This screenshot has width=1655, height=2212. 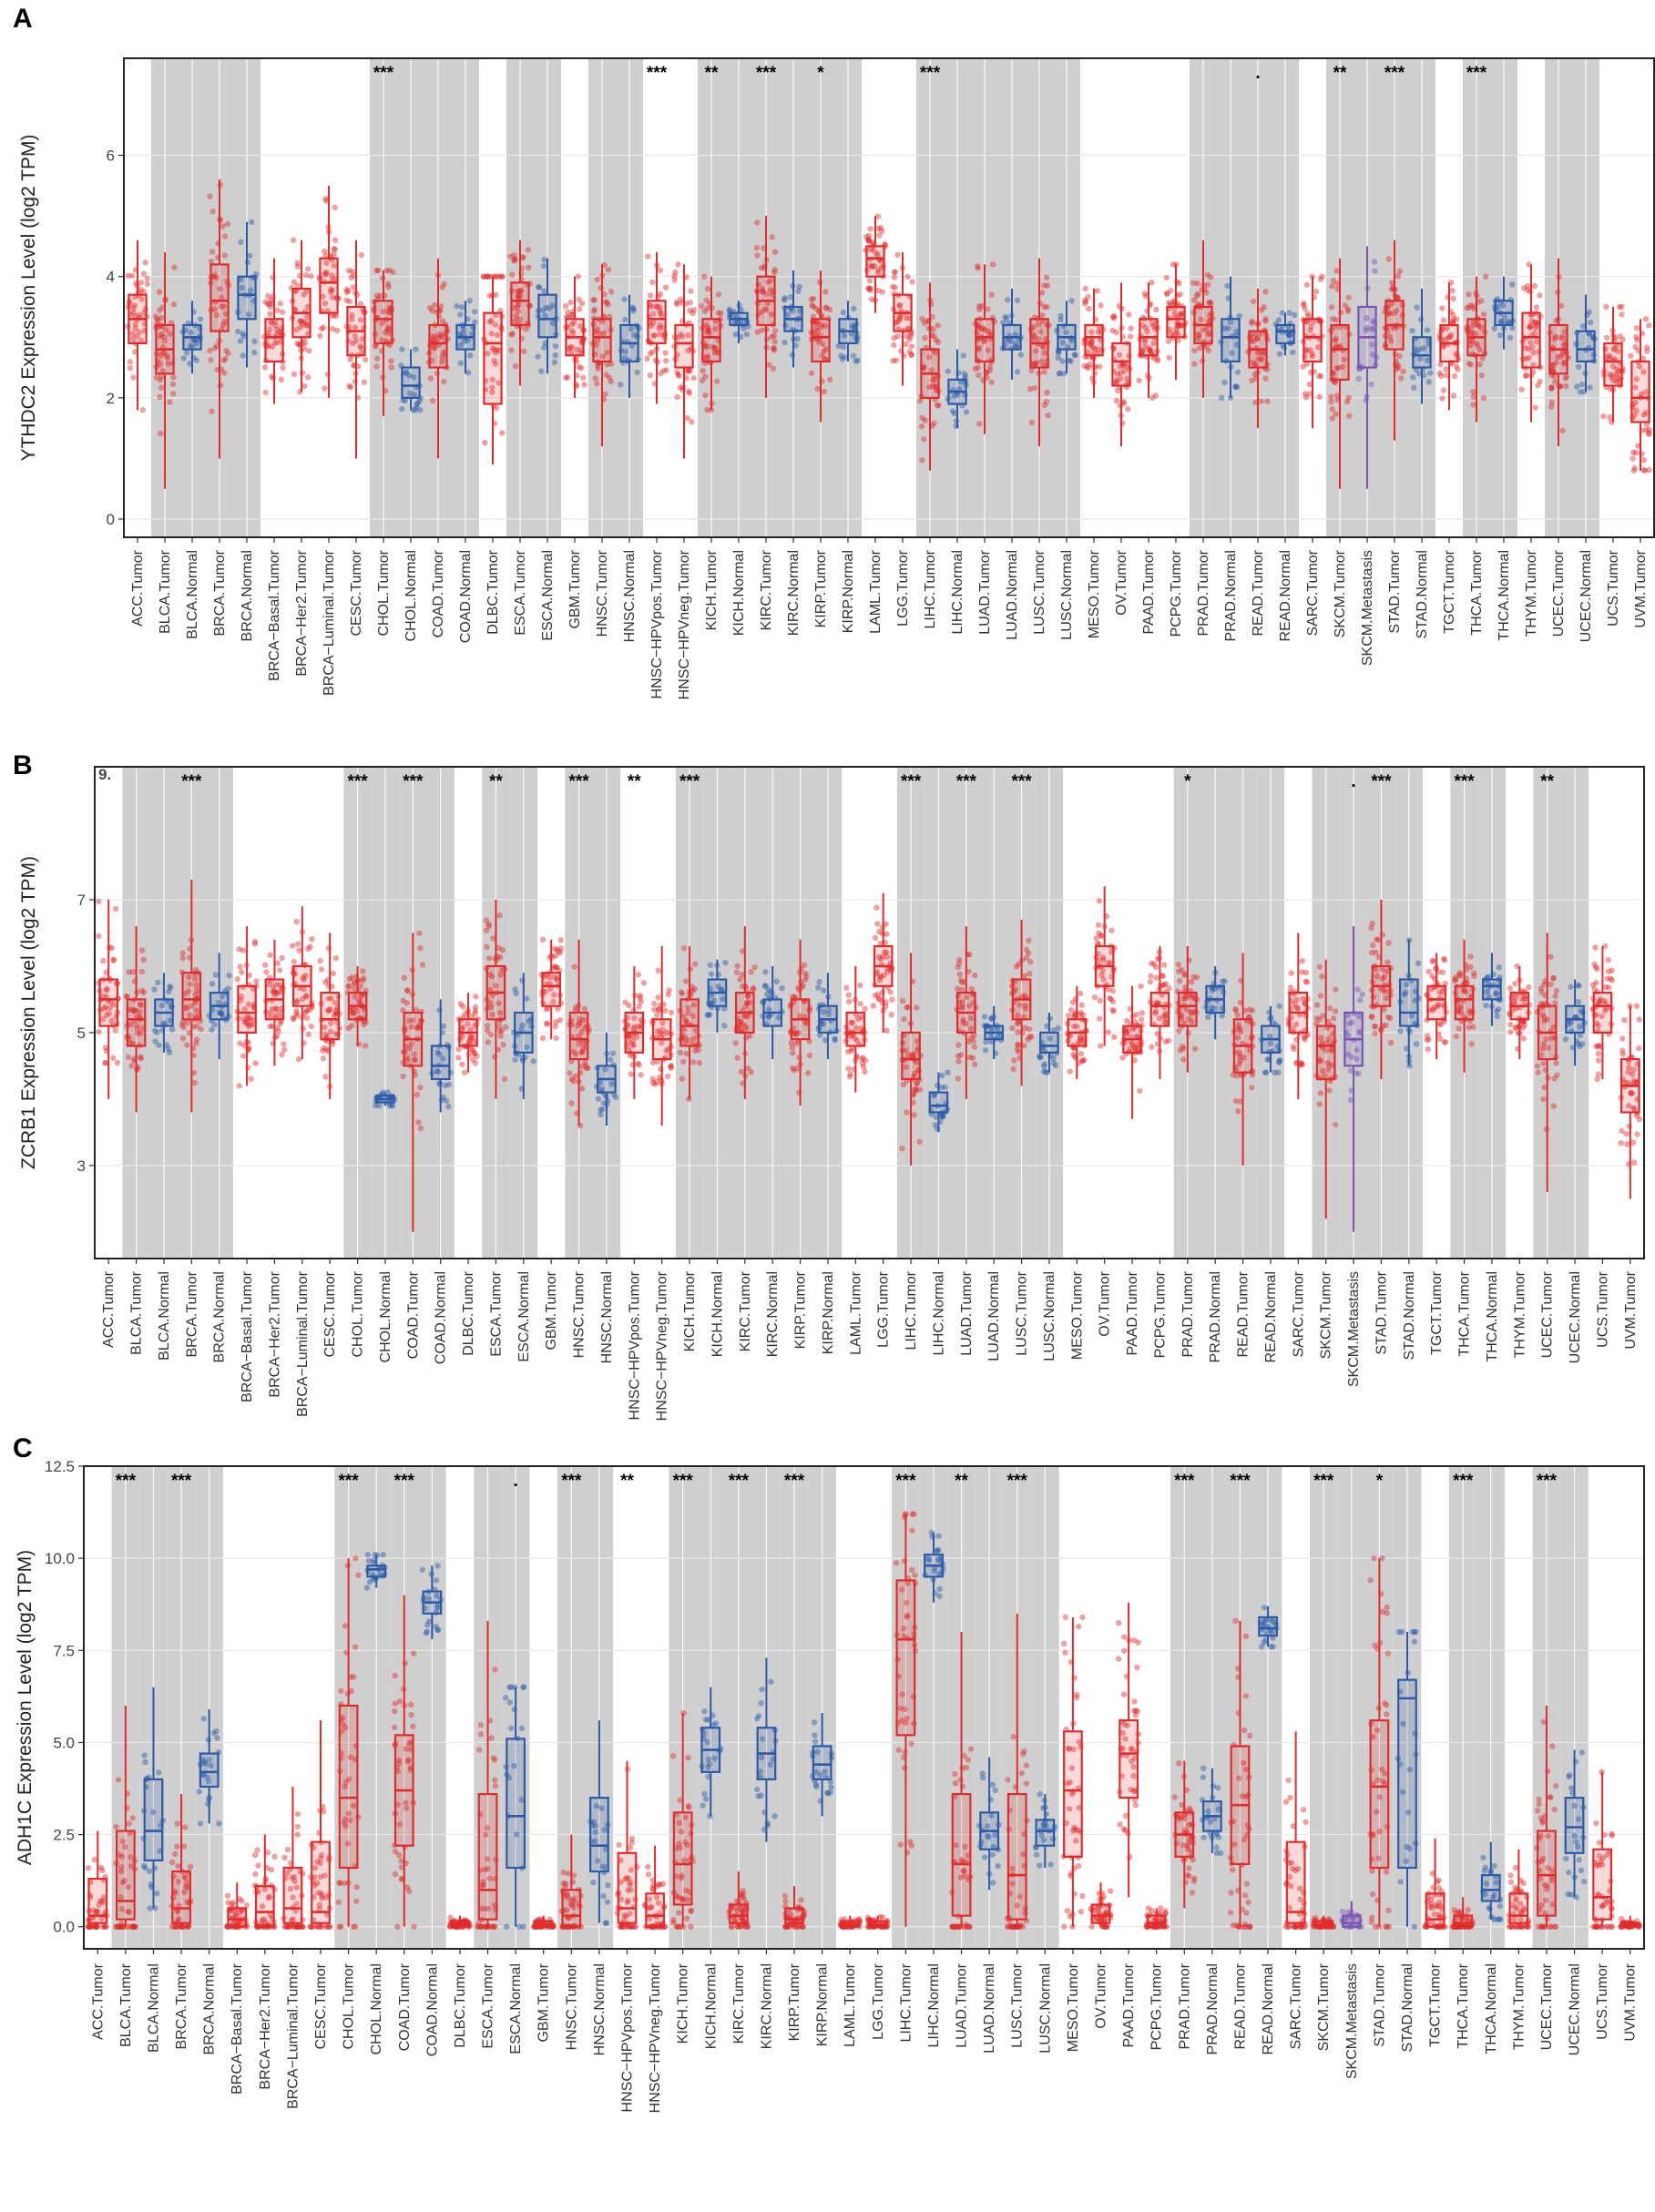 What do you see at coordinates (602, 593) in the screenshot?
I see `x-tick-label: HNSC.Tumor` at bounding box center [602, 593].